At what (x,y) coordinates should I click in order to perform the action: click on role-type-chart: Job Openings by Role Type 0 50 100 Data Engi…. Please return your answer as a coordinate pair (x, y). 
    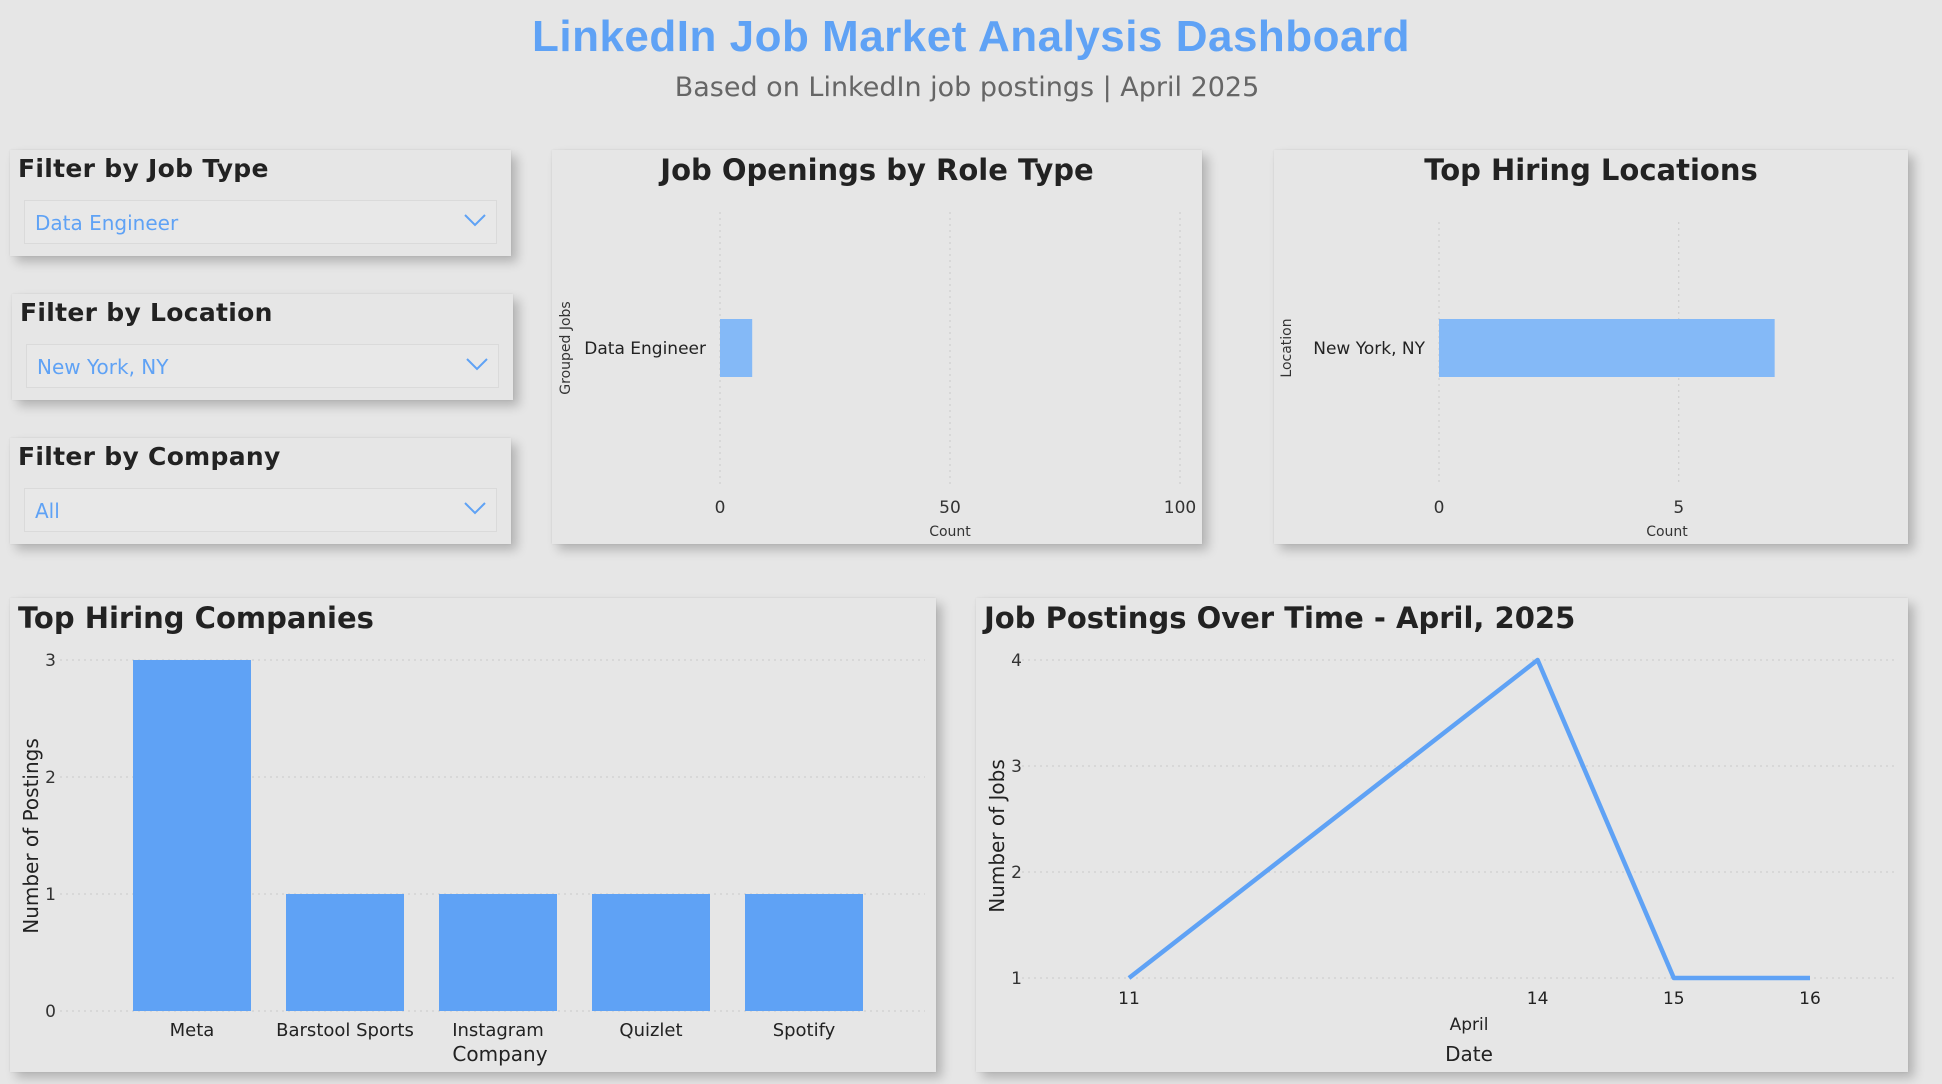
    Looking at the image, I should click on (877, 346).